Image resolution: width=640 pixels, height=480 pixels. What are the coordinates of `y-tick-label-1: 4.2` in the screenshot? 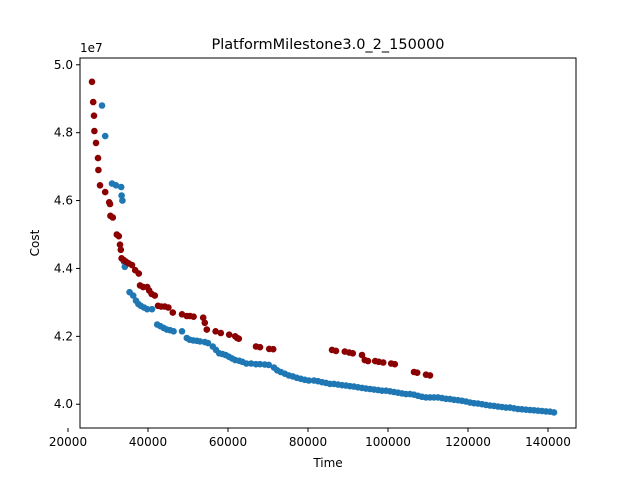 It's located at (63, 336).